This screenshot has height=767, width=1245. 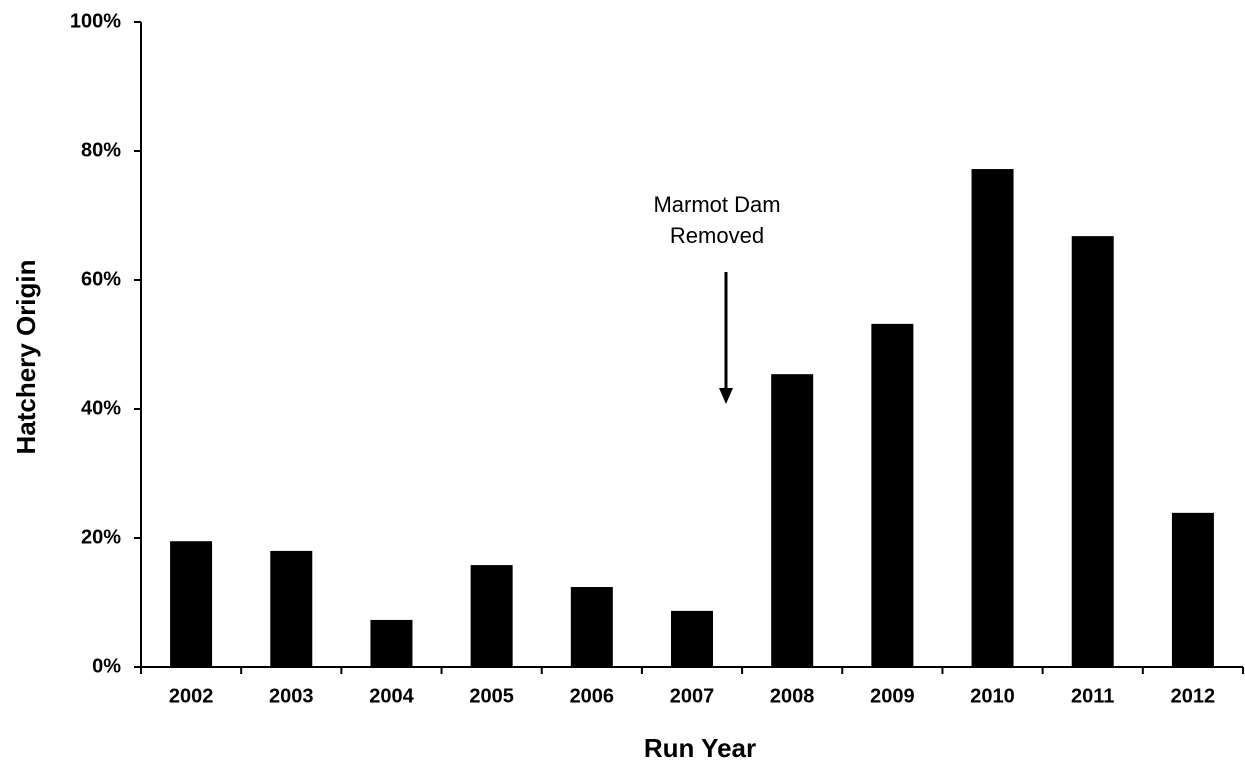 I want to click on x-tick-label: 2008, so click(x=792, y=696).